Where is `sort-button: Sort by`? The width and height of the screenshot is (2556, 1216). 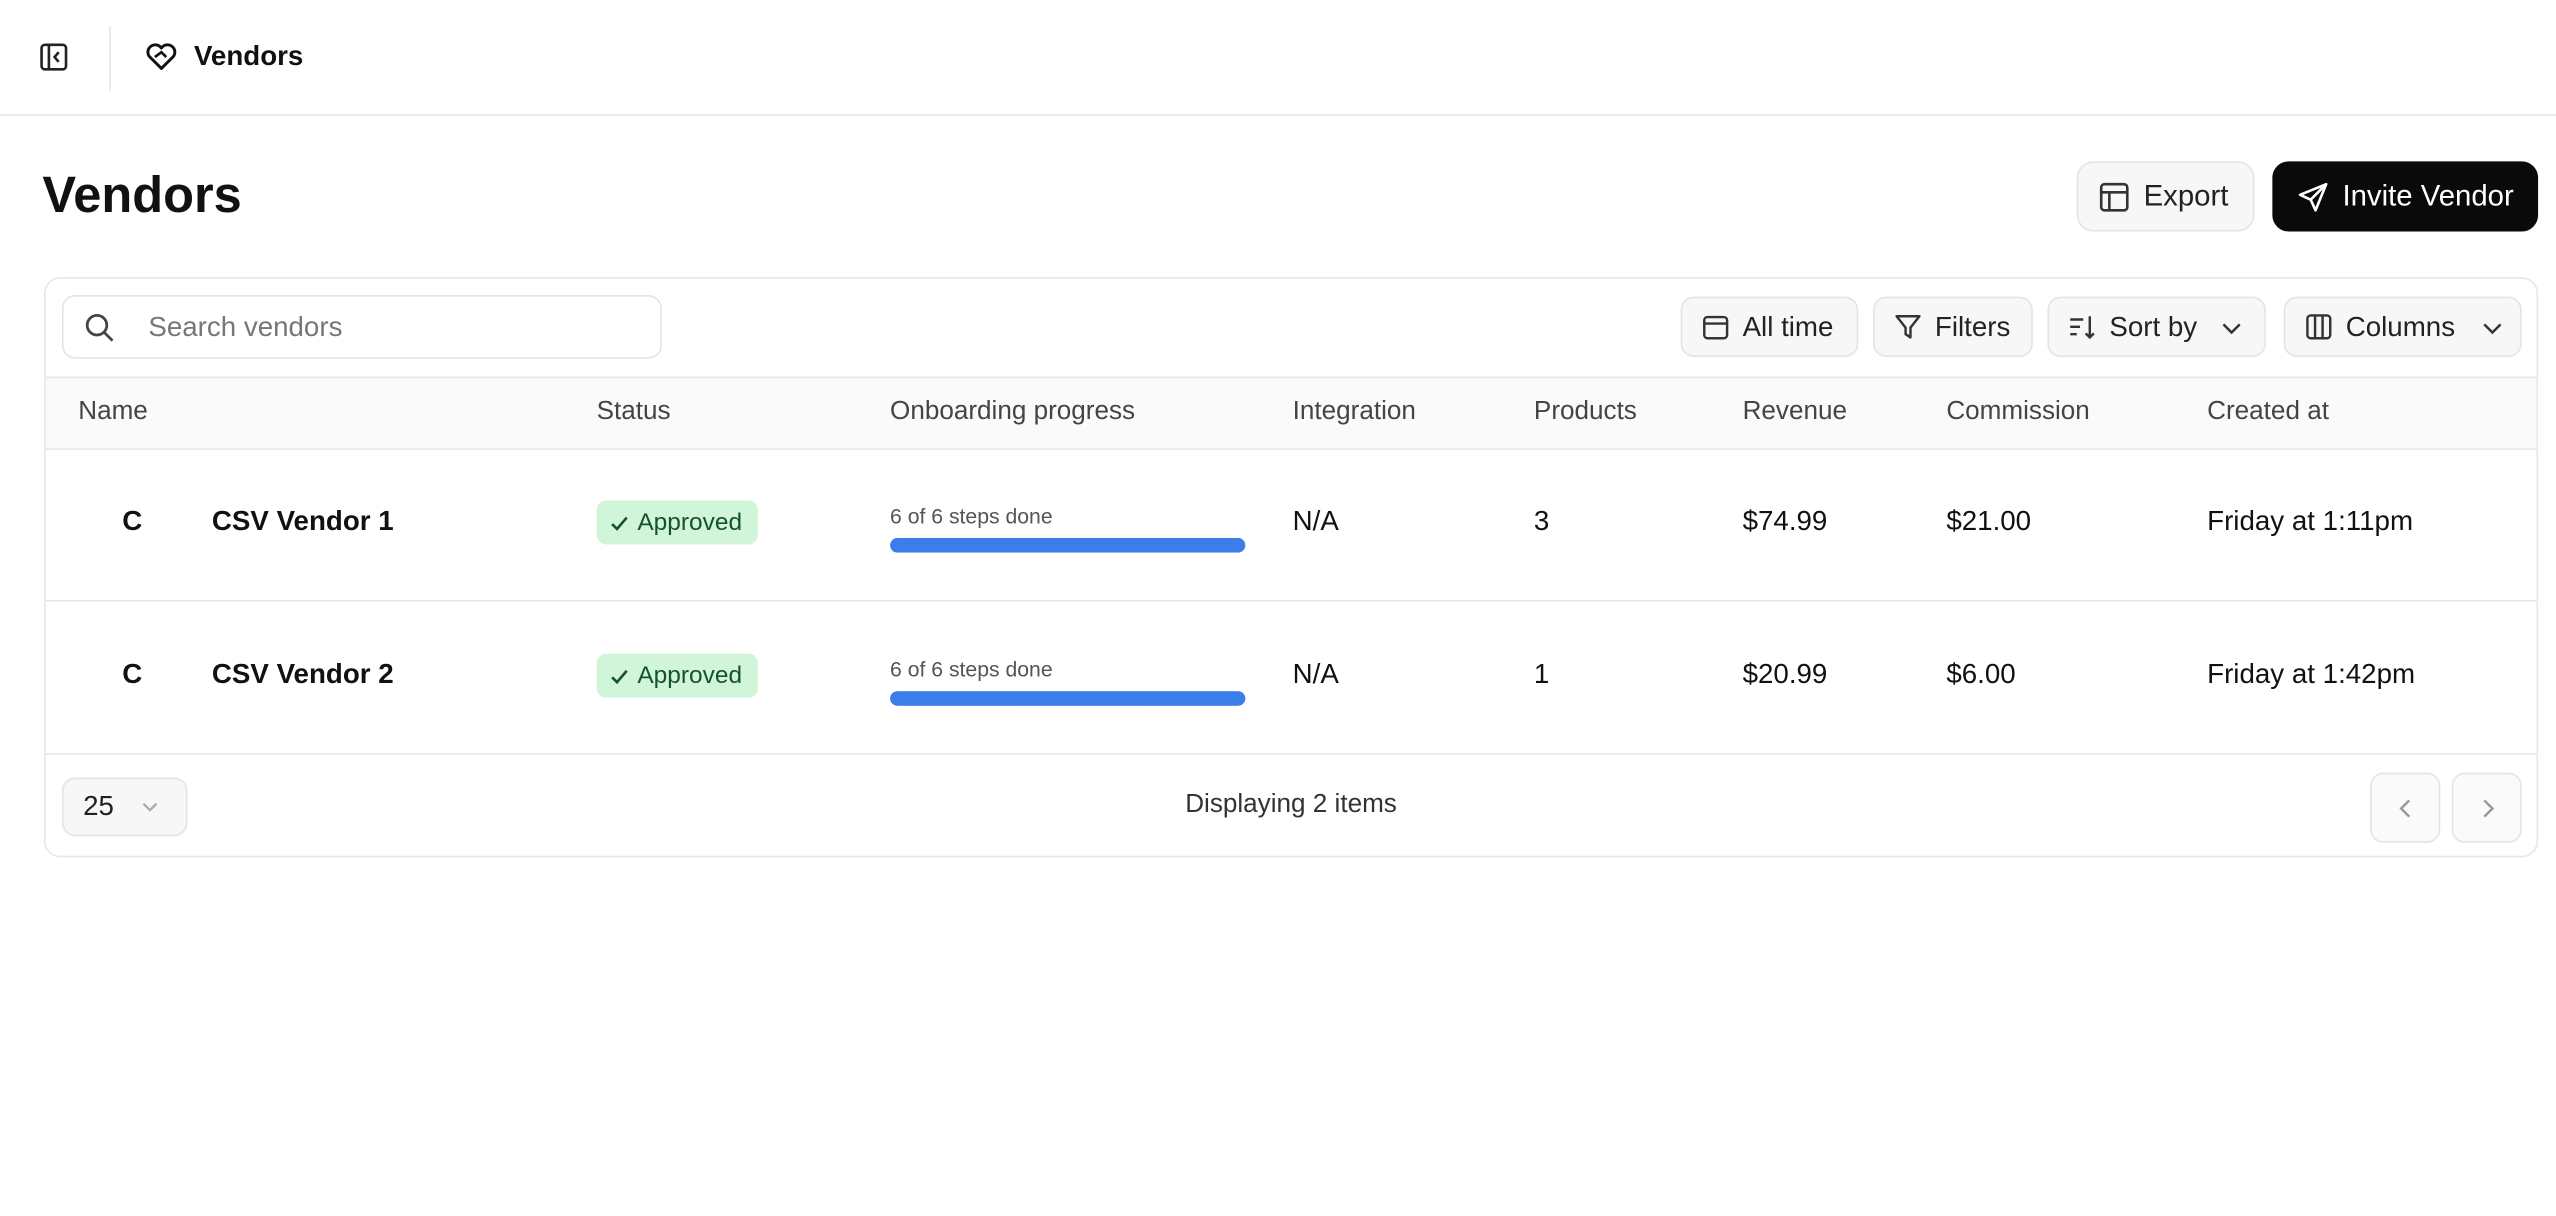 sort-button: Sort by is located at coordinates (2156, 326).